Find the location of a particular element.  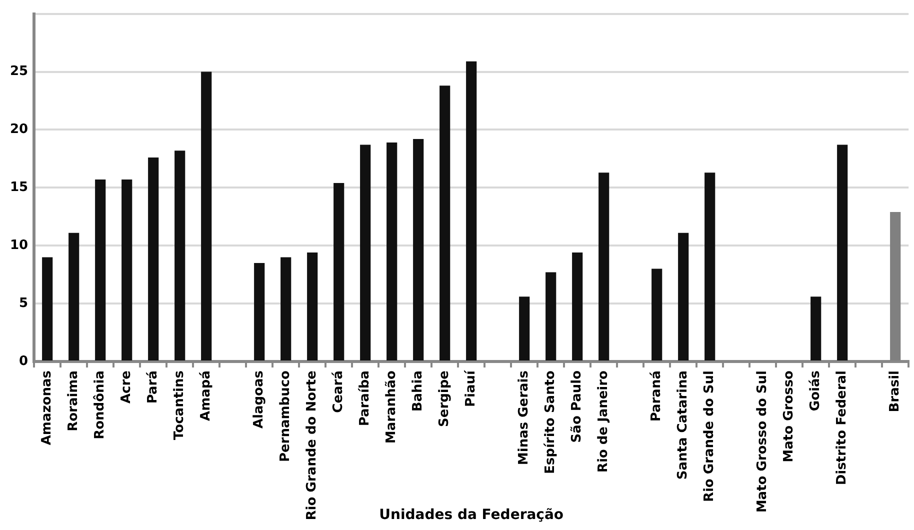

x-tick-label: Rondônia is located at coordinates (100, 405).